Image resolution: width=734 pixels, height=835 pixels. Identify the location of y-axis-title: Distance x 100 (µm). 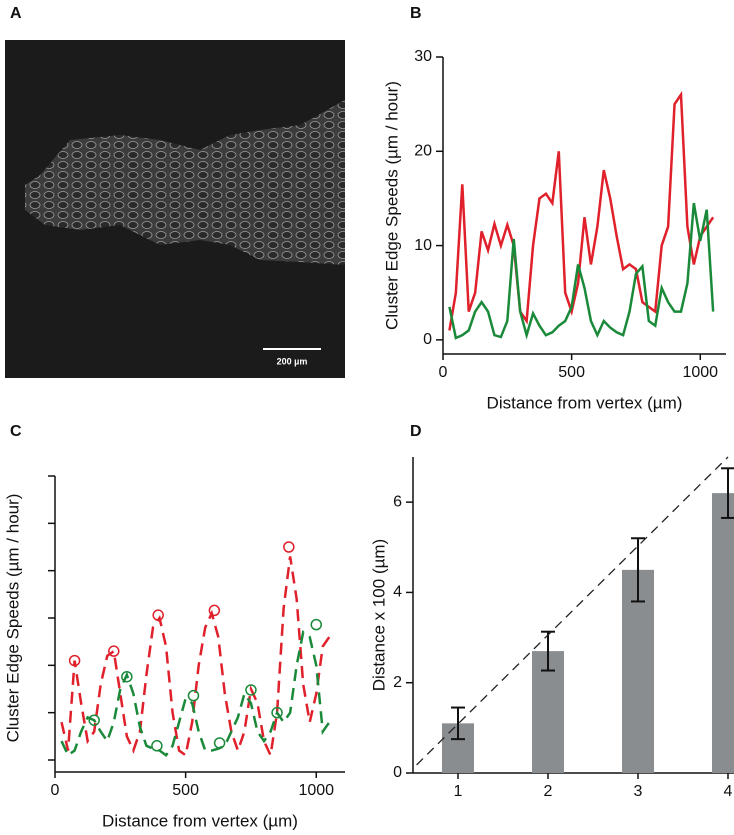
(378, 615).